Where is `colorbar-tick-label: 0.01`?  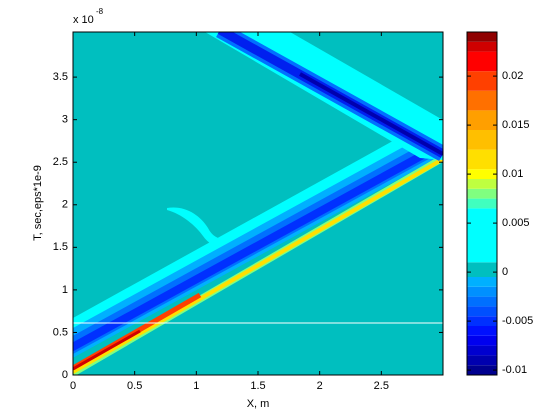 colorbar-tick-label: 0.01 is located at coordinates (512, 174).